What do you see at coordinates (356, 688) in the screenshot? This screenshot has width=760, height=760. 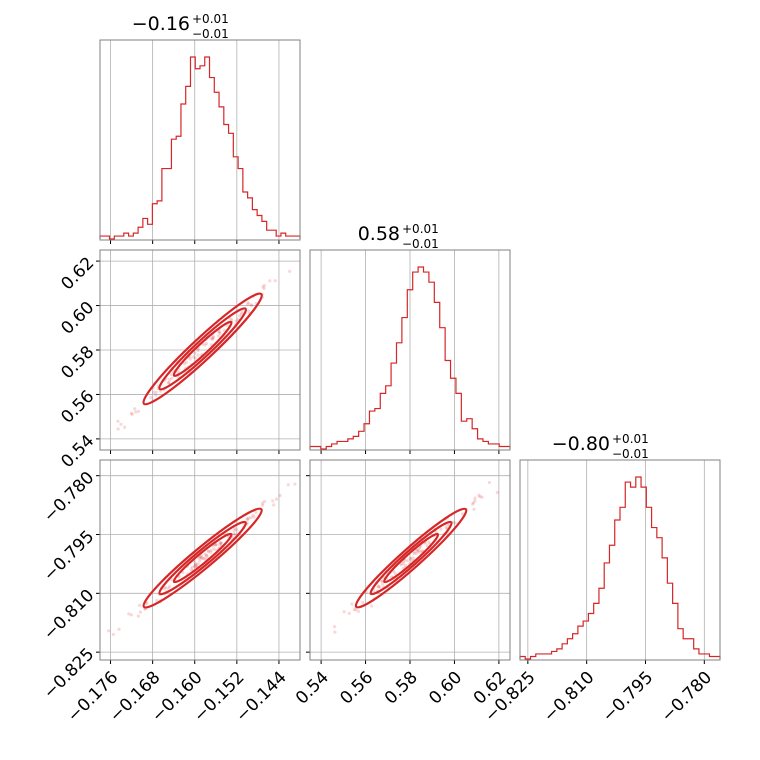 I see `x-tick-label: 0.56` at bounding box center [356, 688].